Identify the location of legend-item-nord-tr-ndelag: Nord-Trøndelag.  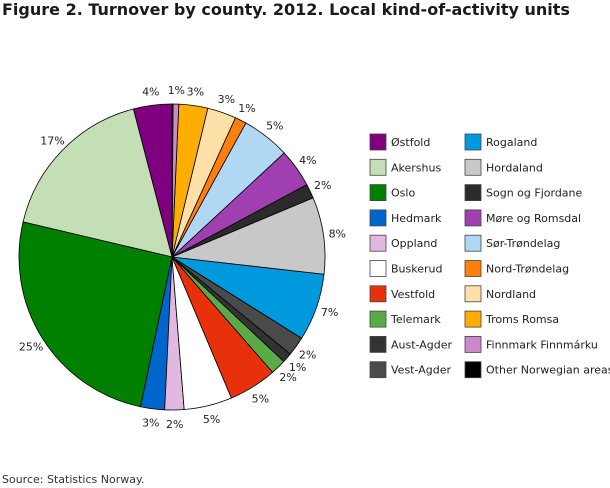
(516, 268).